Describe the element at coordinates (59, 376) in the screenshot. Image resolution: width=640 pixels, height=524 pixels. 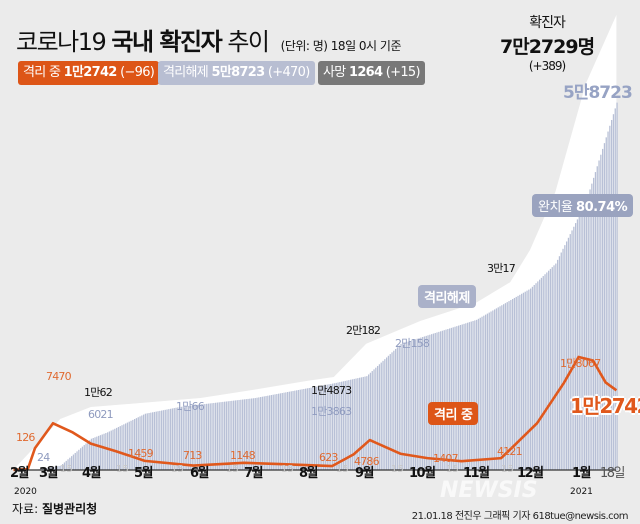
I see `isolated-label: 7470` at that location.